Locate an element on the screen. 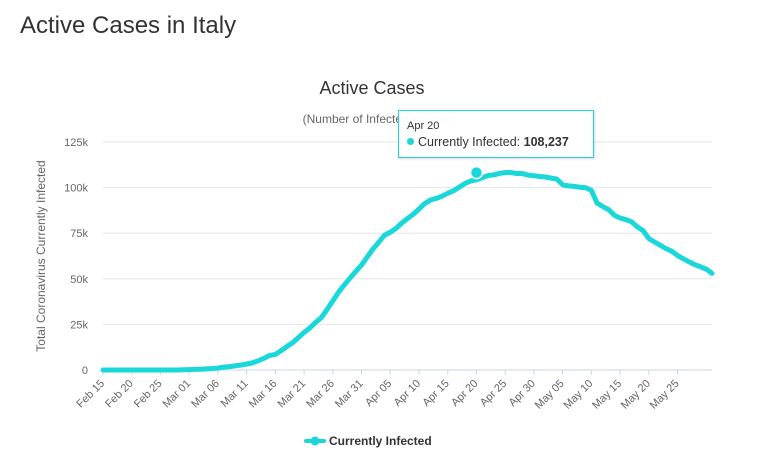  x-tick-label: Mar 06 is located at coordinates (205, 394).